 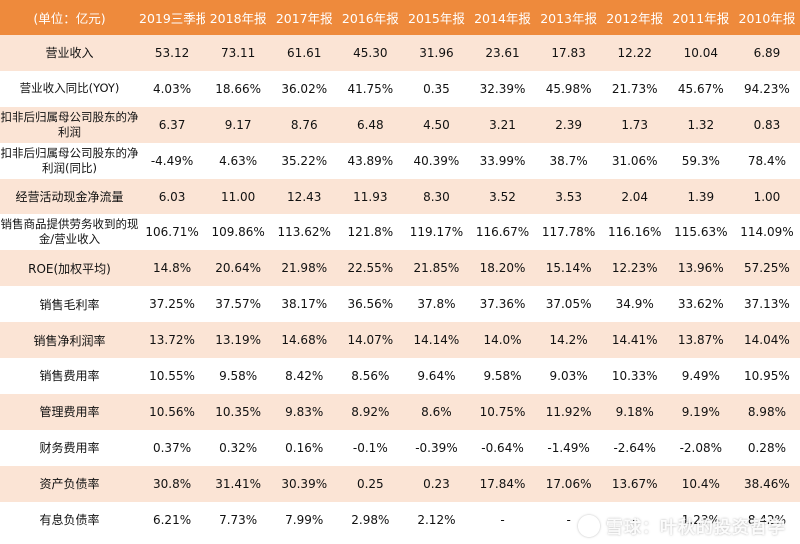 I want to click on value-cell: 8.42%, so click(x=766, y=519).